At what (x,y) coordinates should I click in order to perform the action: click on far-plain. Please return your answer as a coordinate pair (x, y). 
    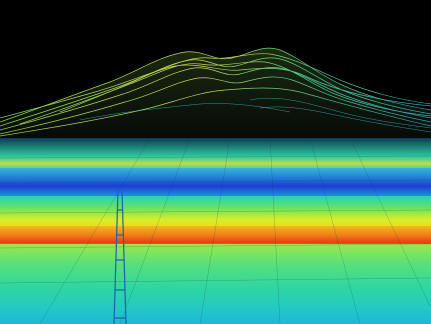
    Looking at the image, I should click on (215, 155).